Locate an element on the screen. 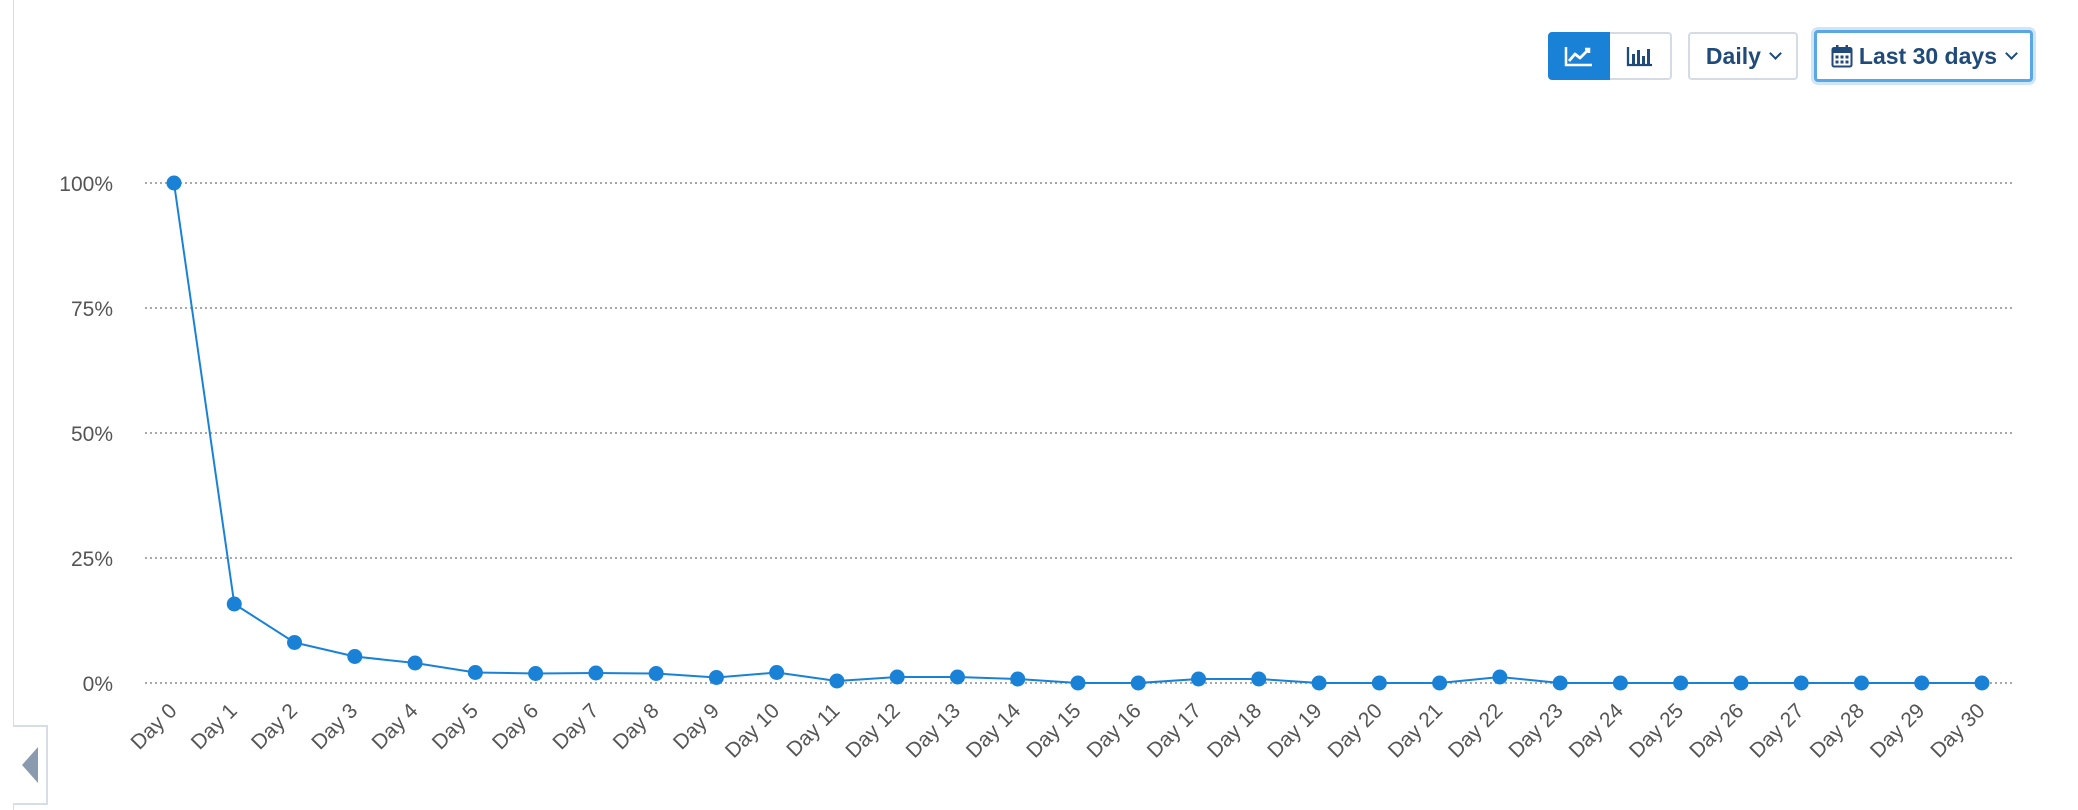 The width and height of the screenshot is (2078, 810). interval-dropdown: Daily is located at coordinates (1742, 56).